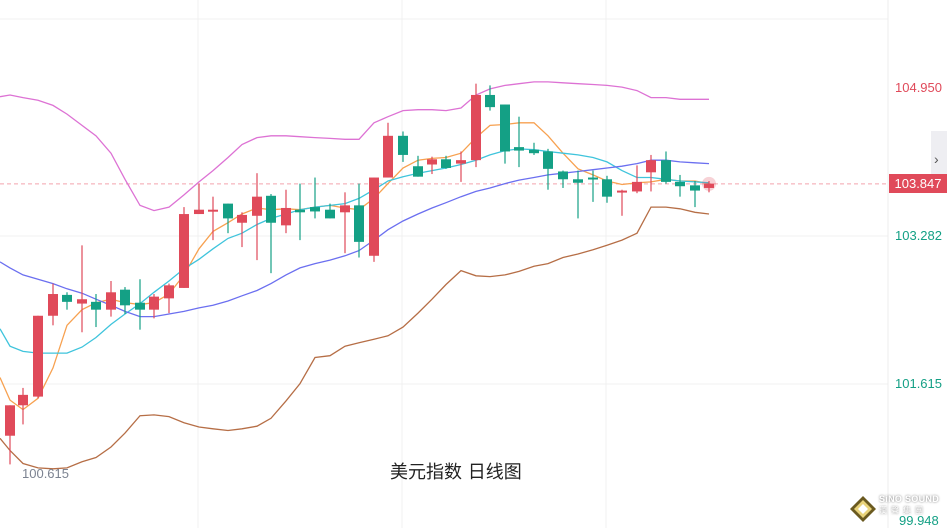 The height and width of the screenshot is (528, 947). What do you see at coordinates (918, 383) in the screenshot?
I see `price-tick-label: 101.615` at bounding box center [918, 383].